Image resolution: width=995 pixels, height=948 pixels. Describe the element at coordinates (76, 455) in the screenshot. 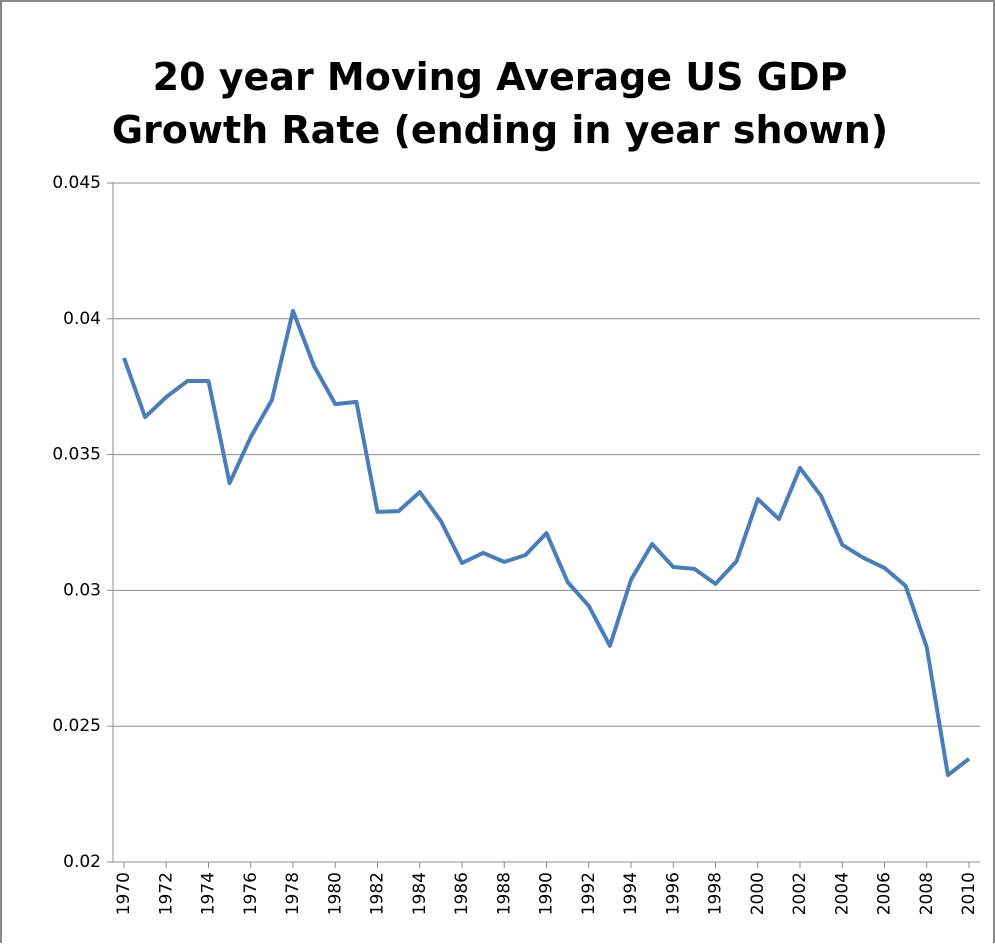

I see `y-tick-label: 0.035` at that location.